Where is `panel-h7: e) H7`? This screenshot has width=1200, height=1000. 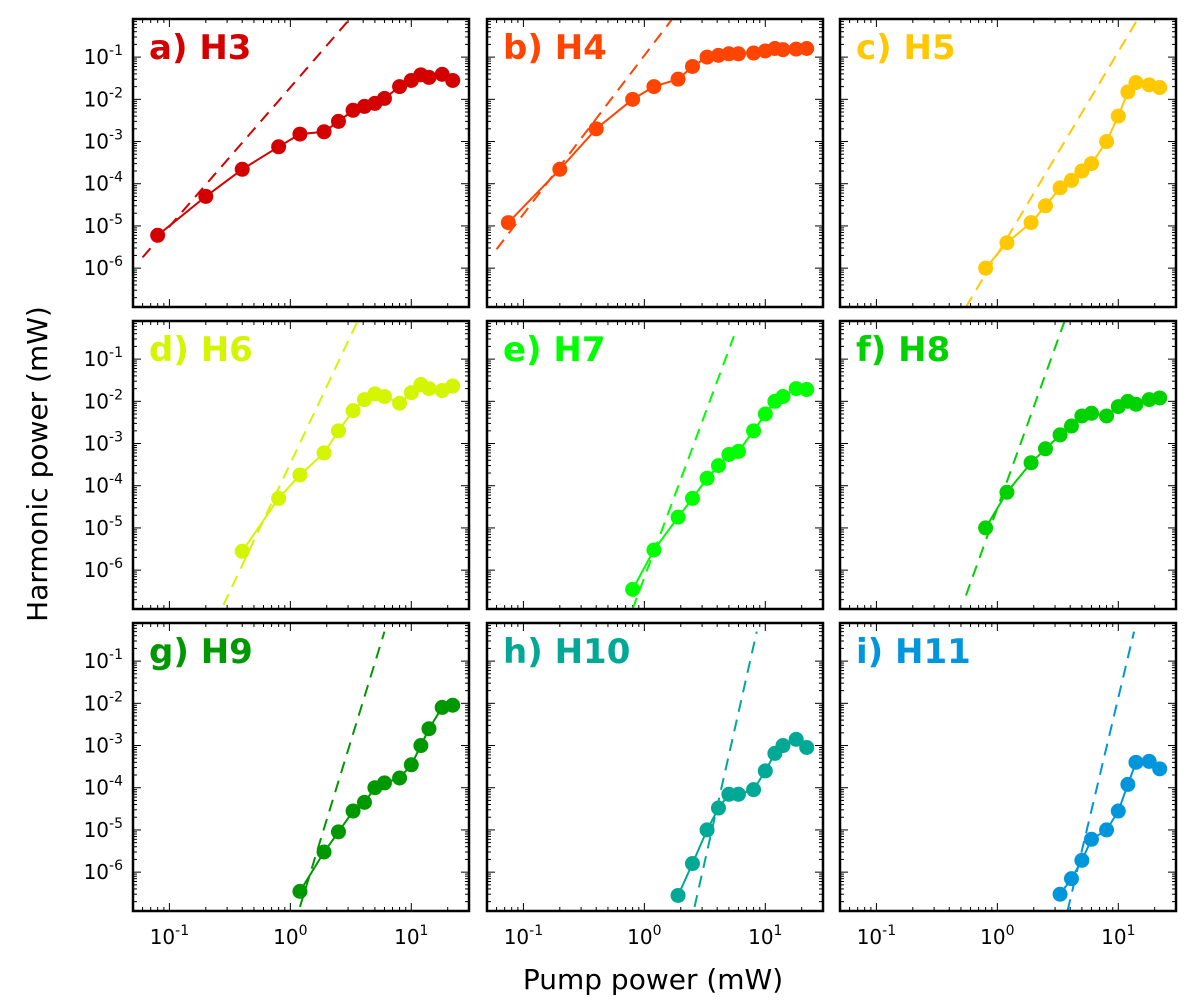
panel-h7: e) H7 is located at coordinates (655, 465).